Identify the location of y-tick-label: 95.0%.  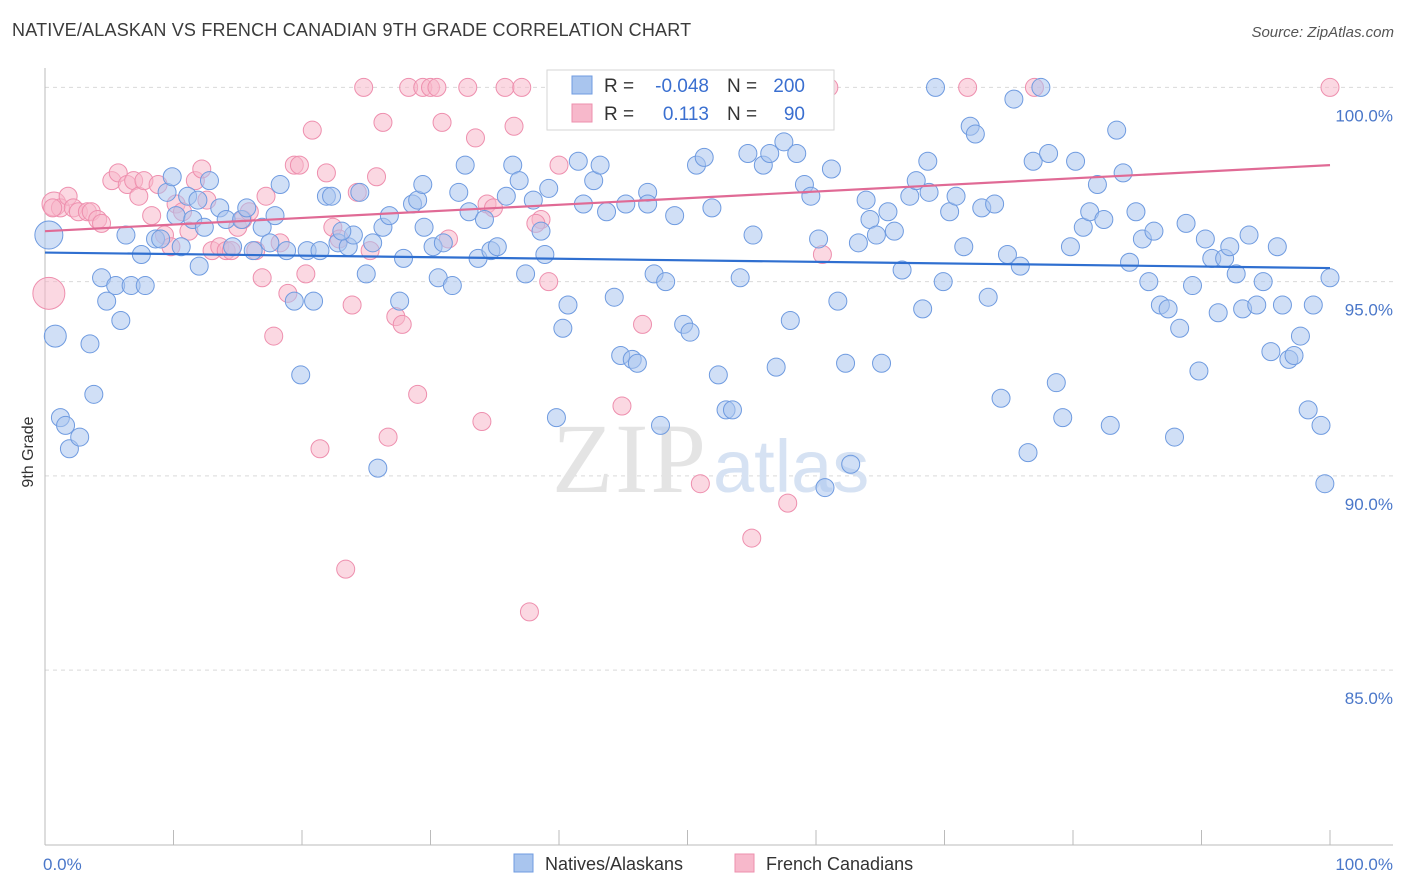
(1369, 310).